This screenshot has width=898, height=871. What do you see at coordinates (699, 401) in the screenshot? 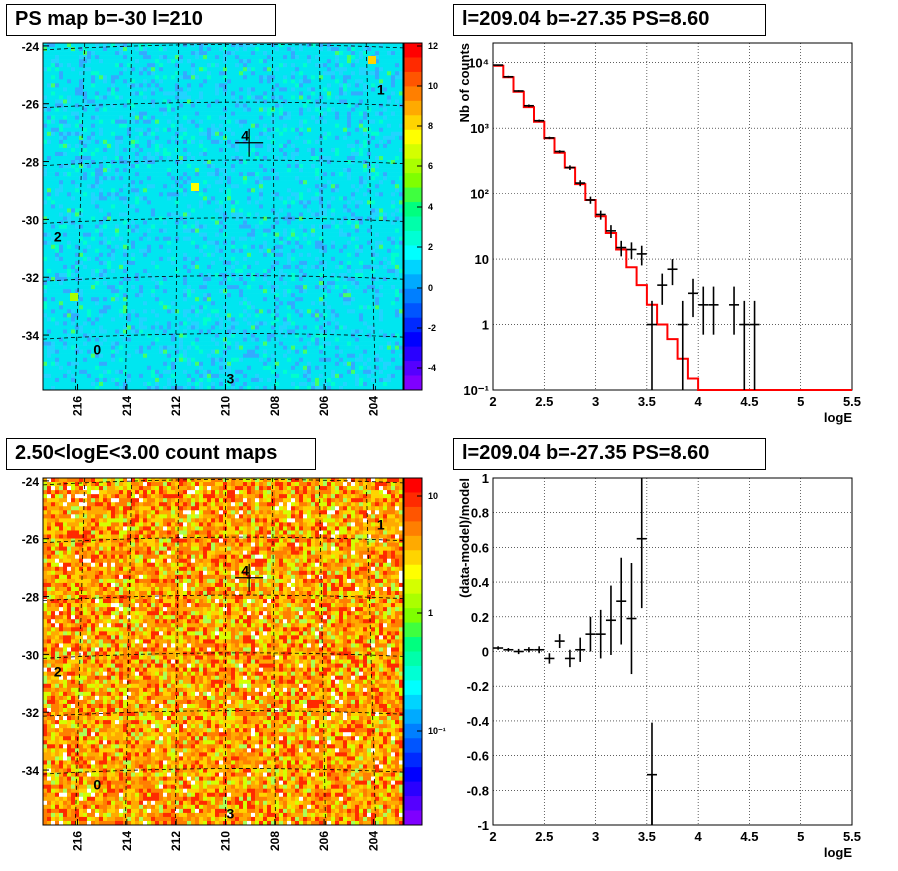
I see `x-tick-label: 4` at bounding box center [699, 401].